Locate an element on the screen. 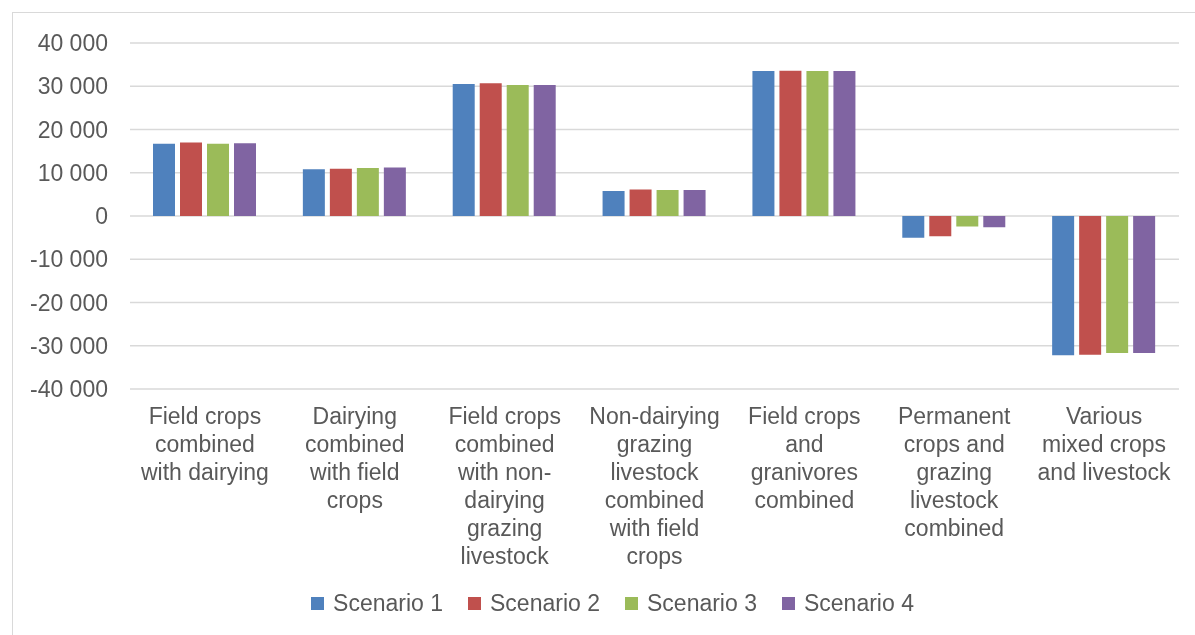 This screenshot has height=635, width=1195. legend-label: Scenario 1 is located at coordinates (388, 603).